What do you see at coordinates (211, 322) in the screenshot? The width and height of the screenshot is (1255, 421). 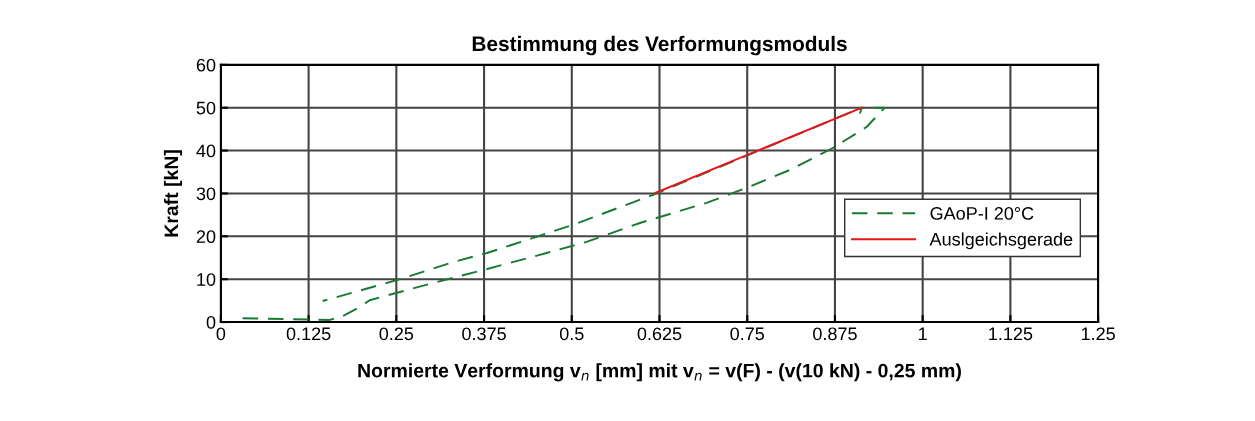 I see `y-tick-label: 0` at bounding box center [211, 322].